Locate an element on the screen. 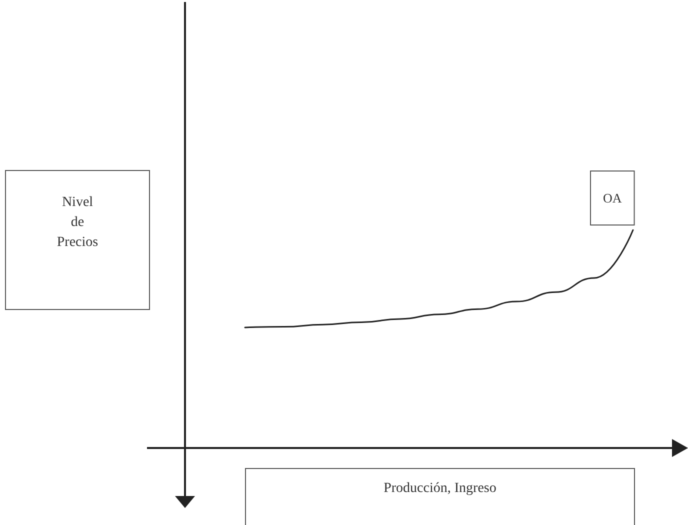 This screenshot has width=688, height=525. x-axis-title: Producción, Ingreso is located at coordinates (440, 496).